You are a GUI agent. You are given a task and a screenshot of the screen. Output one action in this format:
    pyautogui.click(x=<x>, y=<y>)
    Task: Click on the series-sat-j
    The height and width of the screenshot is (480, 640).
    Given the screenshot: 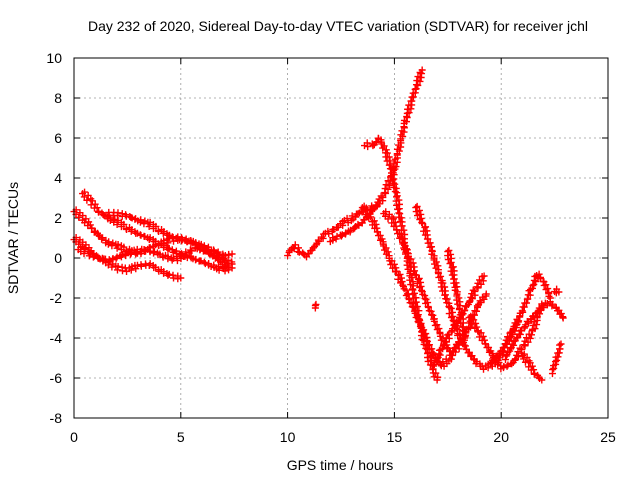 What is the action you would take?
    pyautogui.click(x=435, y=283)
    